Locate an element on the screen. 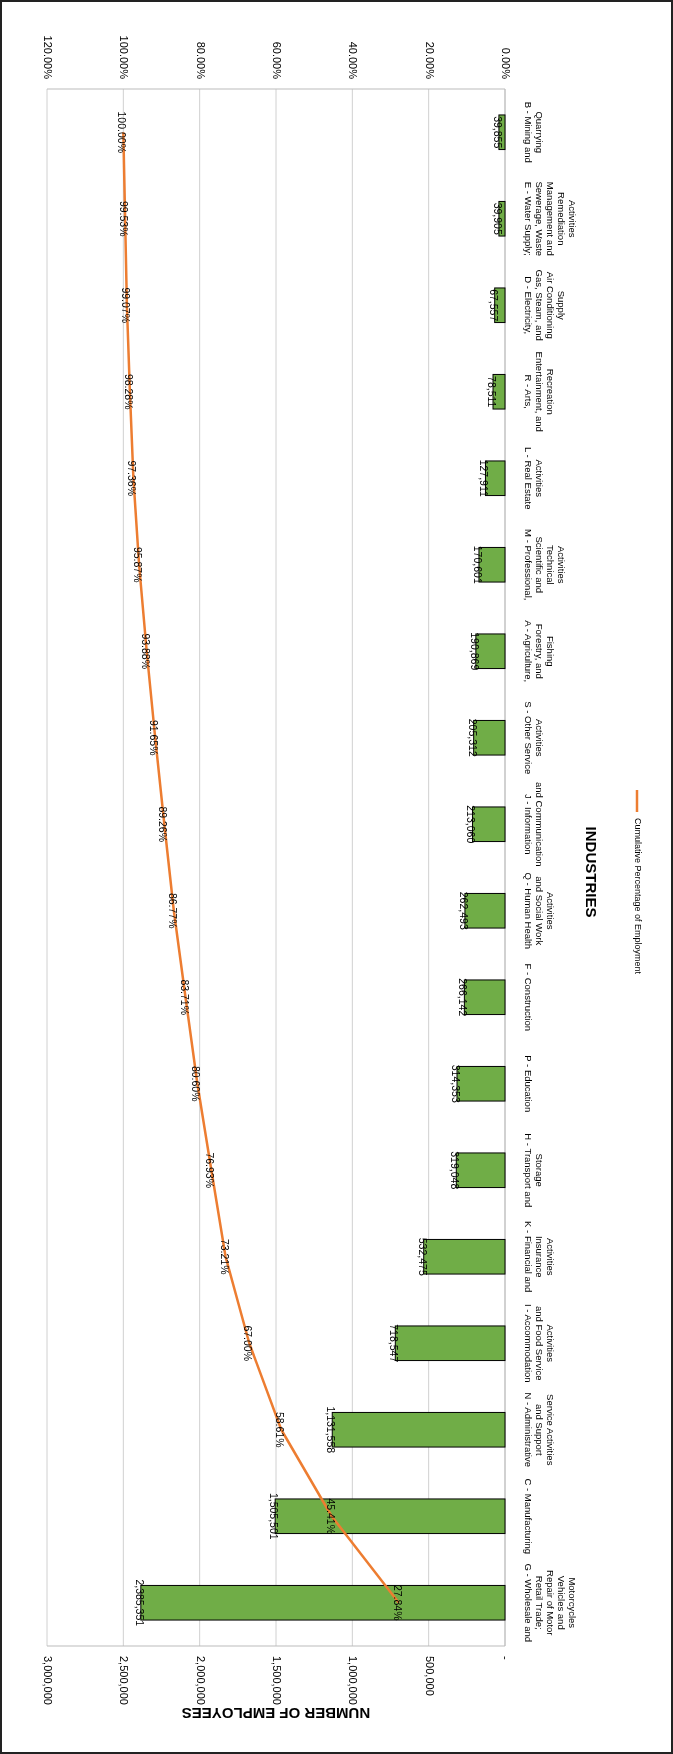 This screenshot has width=673, height=1754. y-tick-label: M - Professional, Scientific and Technical Activities is located at coordinates (545, 565).